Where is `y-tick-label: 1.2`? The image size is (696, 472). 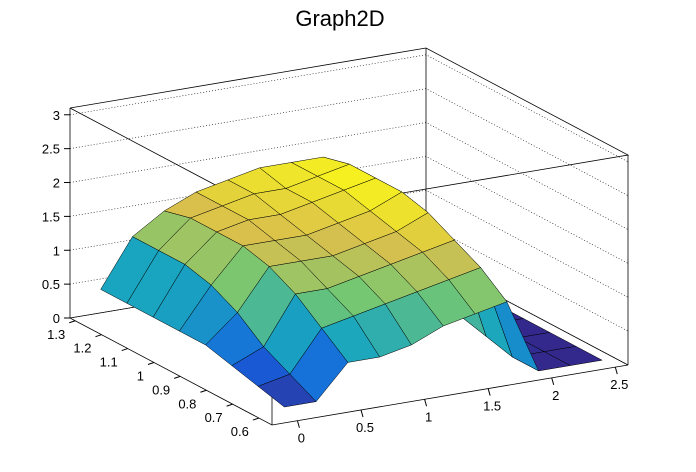
y-tick-label: 1.2 is located at coordinates (82, 348).